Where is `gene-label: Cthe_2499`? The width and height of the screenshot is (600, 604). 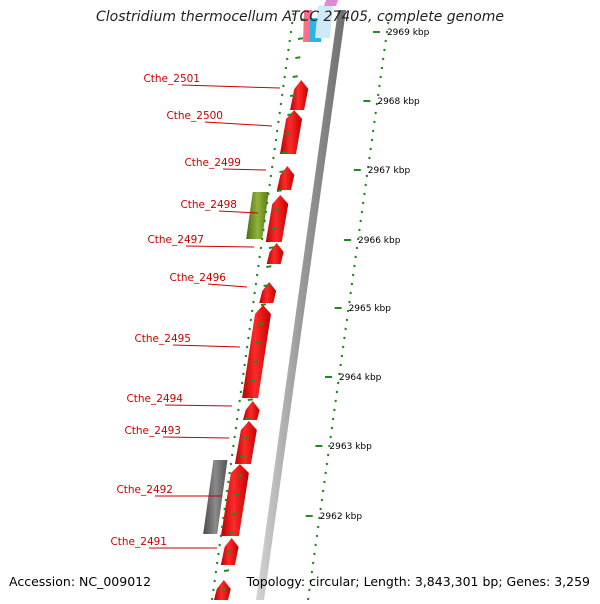 gene-label: Cthe_2499 is located at coordinates (212, 163).